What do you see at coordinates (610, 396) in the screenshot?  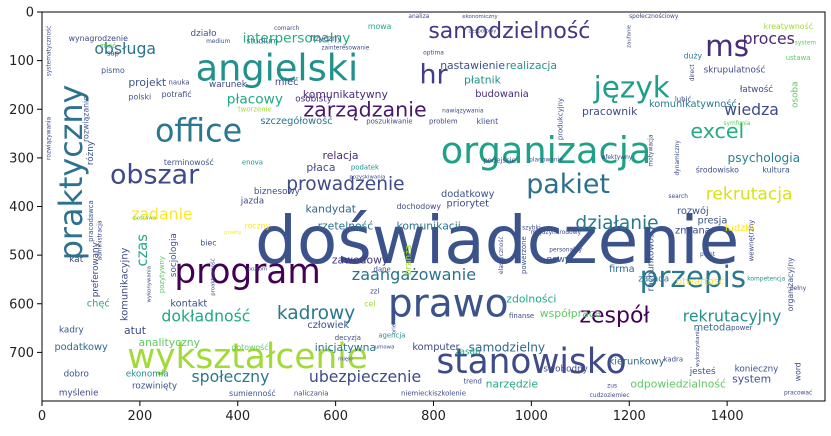 I see `word-cudzoziemiec: cudzoziemiec` at bounding box center [610, 396].